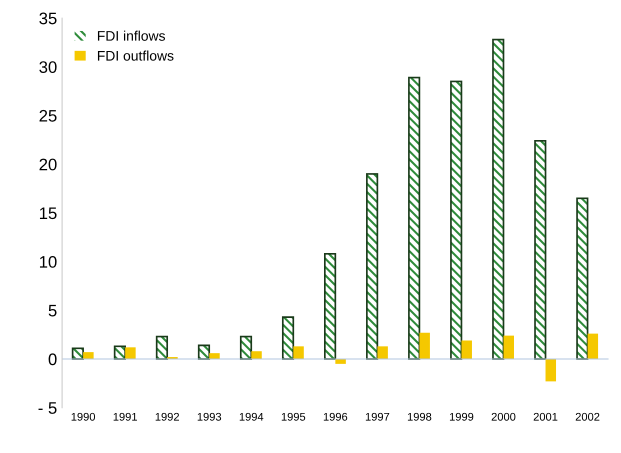 This screenshot has height=453, width=621. What do you see at coordinates (52, 310) in the screenshot?
I see `y-tick-label: 5` at bounding box center [52, 310].